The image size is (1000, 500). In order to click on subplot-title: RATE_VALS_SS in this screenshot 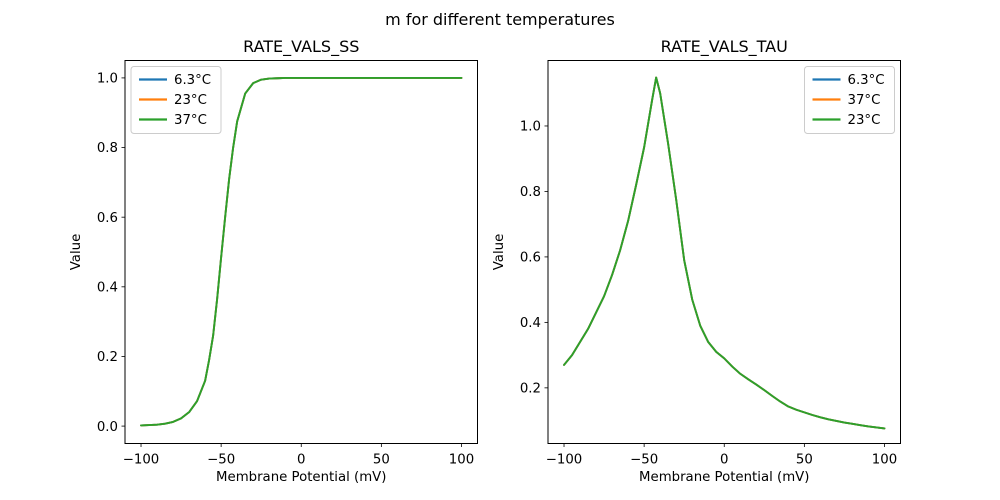, I will do `click(301, 47)`.